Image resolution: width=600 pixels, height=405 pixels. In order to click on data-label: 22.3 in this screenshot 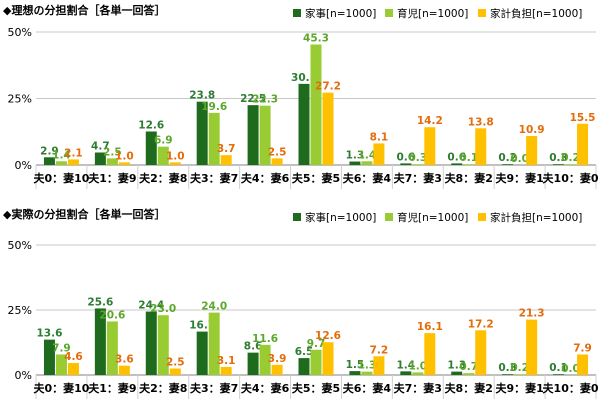, I will do `click(265, 100)`.